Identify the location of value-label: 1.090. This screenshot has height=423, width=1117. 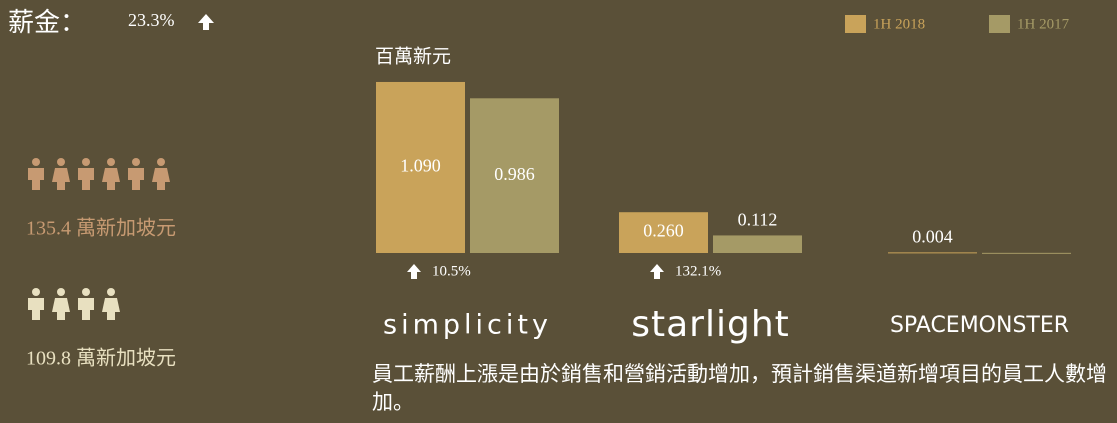
(420, 166).